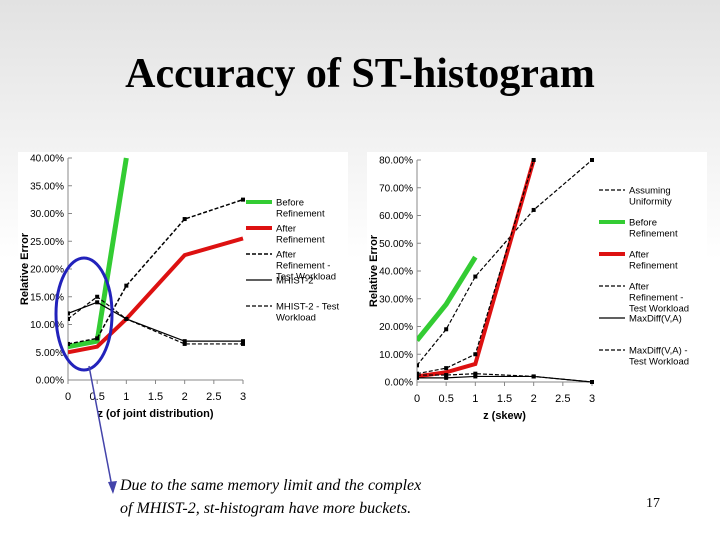  Describe the element at coordinates (84, 314) in the screenshot. I see `highlight-ellipse` at that location.